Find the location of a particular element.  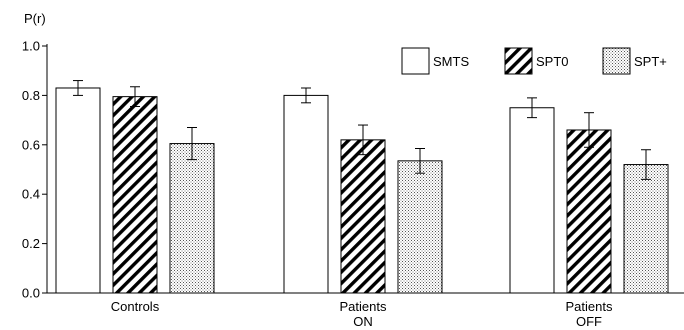

y-tick-label: 1.0 is located at coordinates (31, 46).